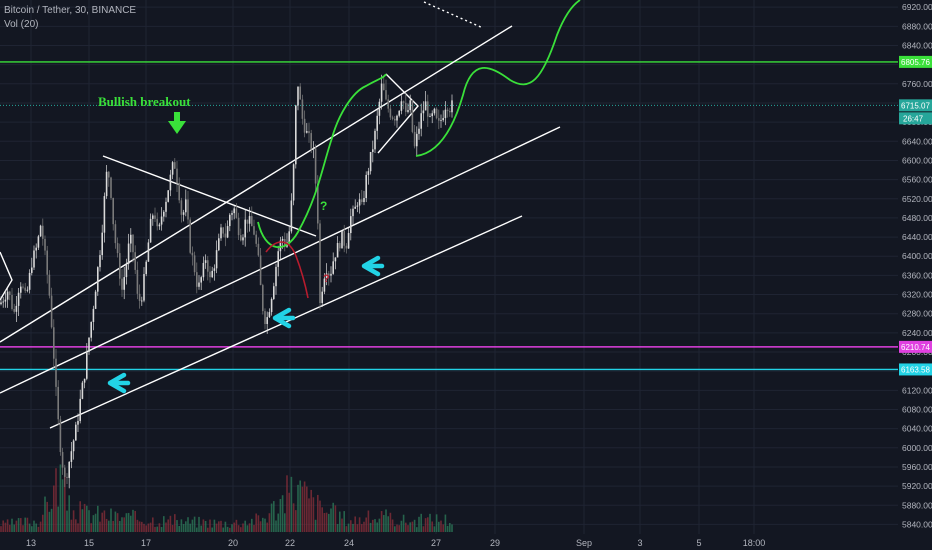 The height and width of the screenshot is (550, 932). What do you see at coordinates (913, 118) in the screenshot?
I see `bar-countdown: 26:47` at bounding box center [913, 118].